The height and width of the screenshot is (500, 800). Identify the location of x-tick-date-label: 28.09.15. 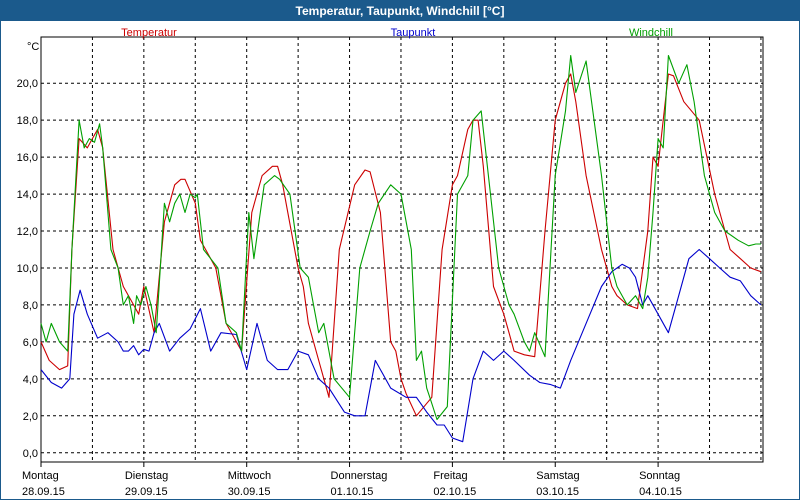
(43, 492).